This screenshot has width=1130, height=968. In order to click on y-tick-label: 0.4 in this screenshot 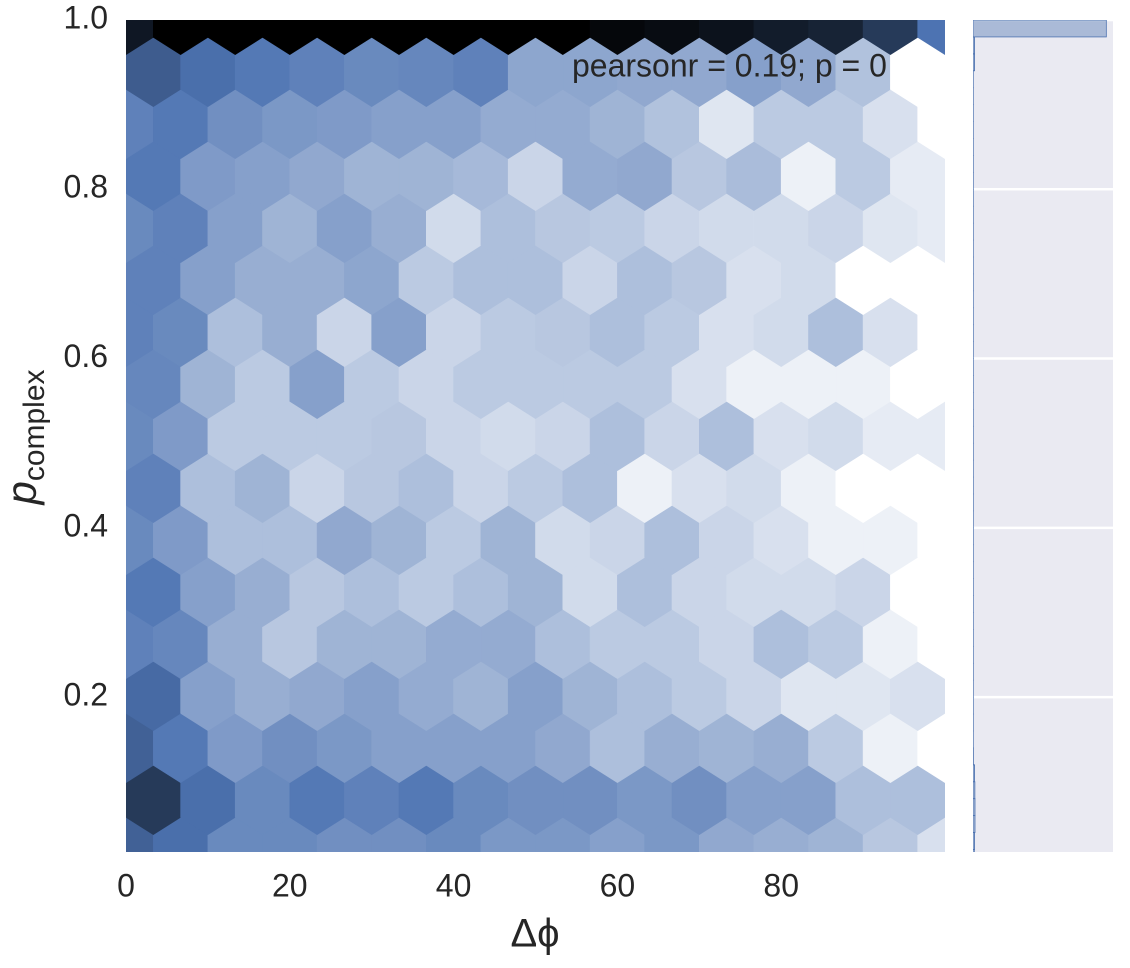, I will do `click(86, 525)`.